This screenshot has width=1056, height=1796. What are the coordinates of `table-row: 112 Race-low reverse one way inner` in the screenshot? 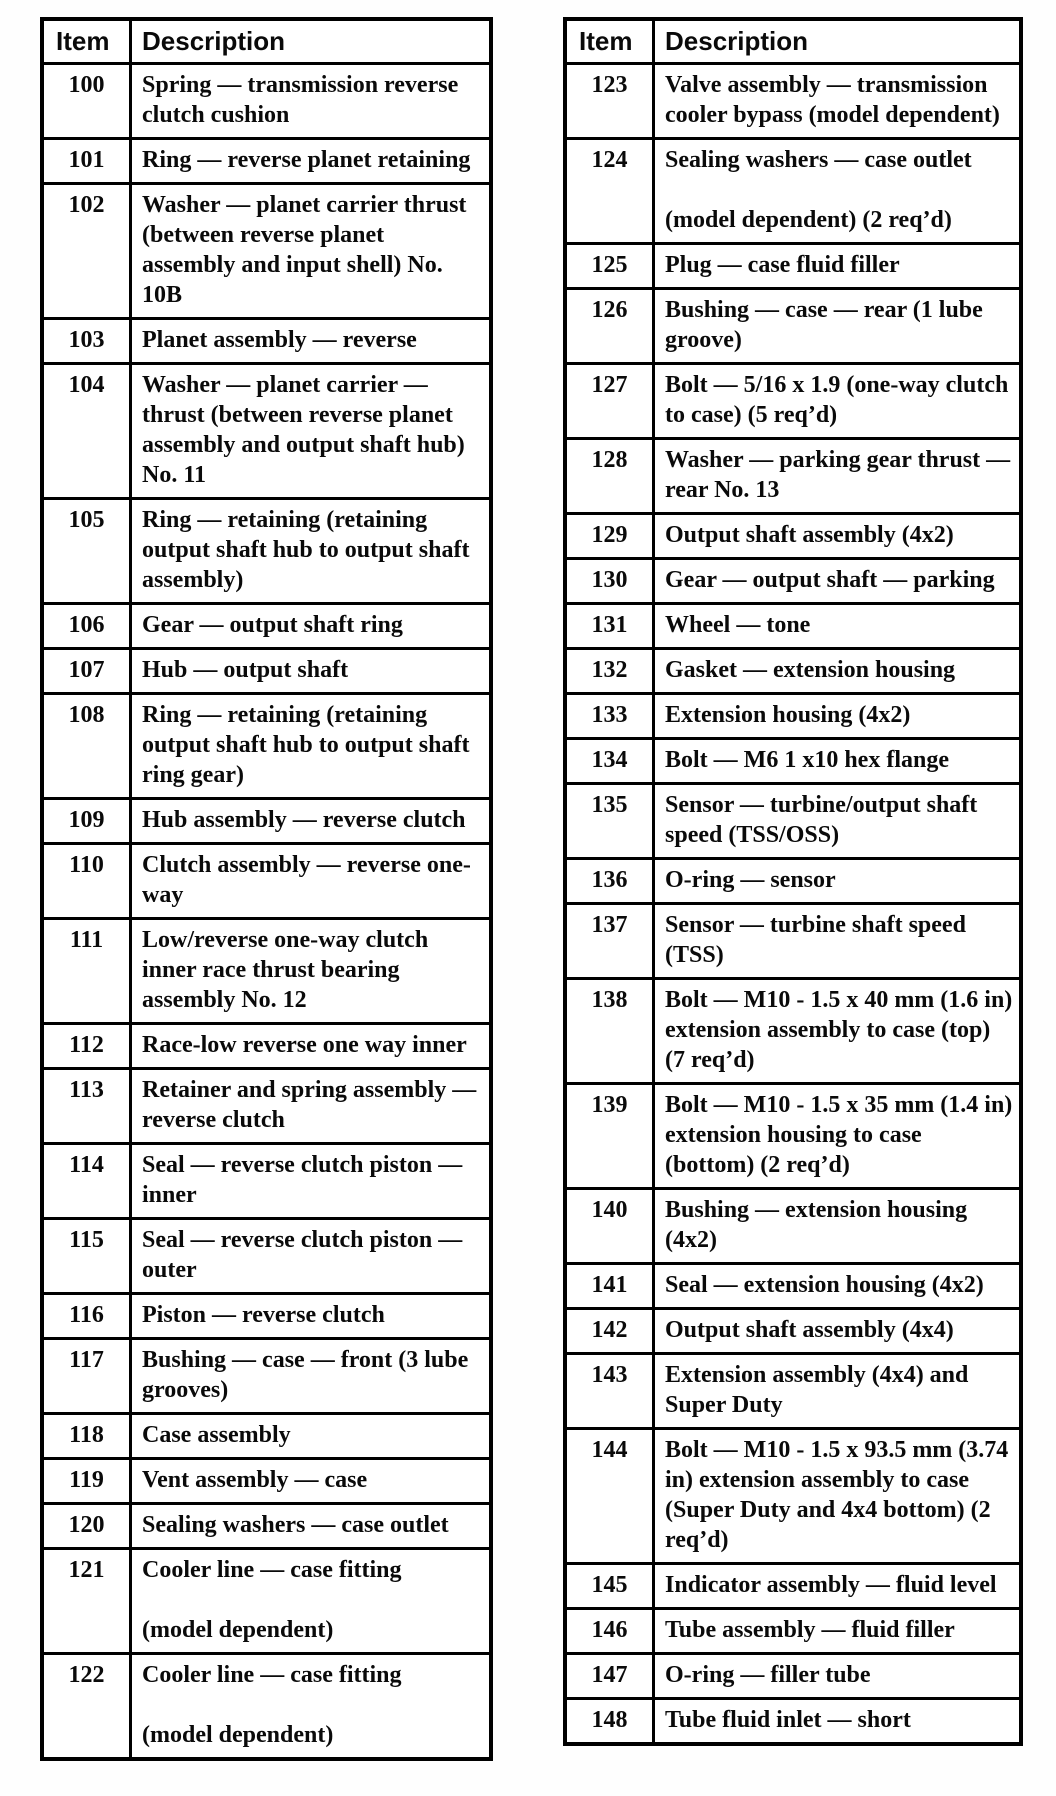 It's located at (266, 1044).